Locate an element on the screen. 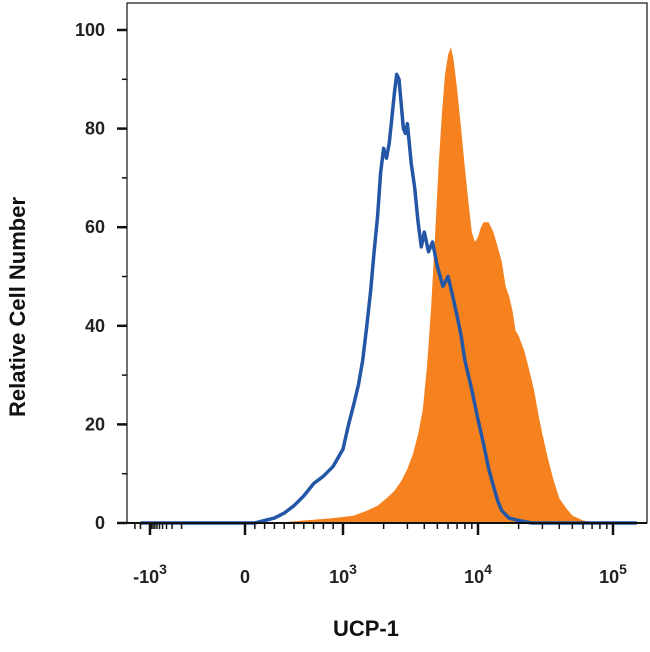  x-axis: -103 0 10³ 10⁴ 10⁵ is located at coordinates (387, 554).